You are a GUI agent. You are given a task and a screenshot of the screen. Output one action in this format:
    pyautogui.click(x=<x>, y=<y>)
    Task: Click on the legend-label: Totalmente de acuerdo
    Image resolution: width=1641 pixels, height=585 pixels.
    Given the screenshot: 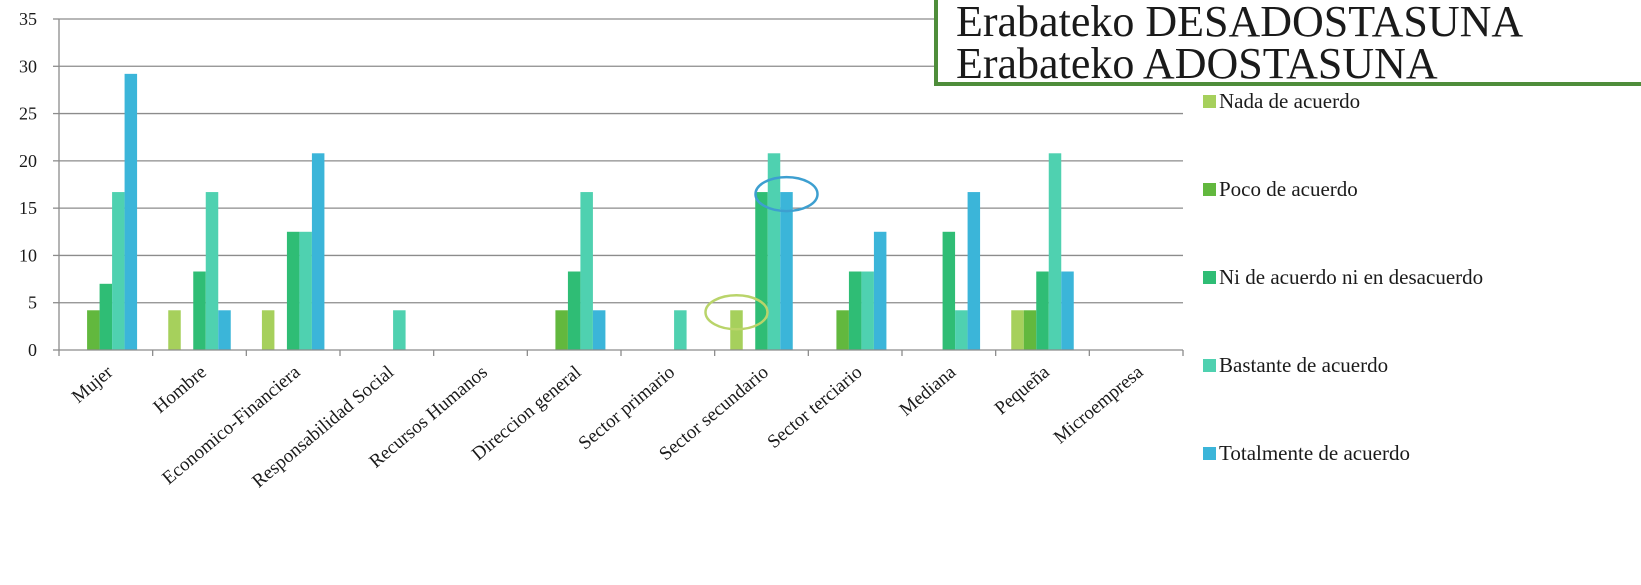 What is the action you would take?
    pyautogui.click(x=1314, y=453)
    